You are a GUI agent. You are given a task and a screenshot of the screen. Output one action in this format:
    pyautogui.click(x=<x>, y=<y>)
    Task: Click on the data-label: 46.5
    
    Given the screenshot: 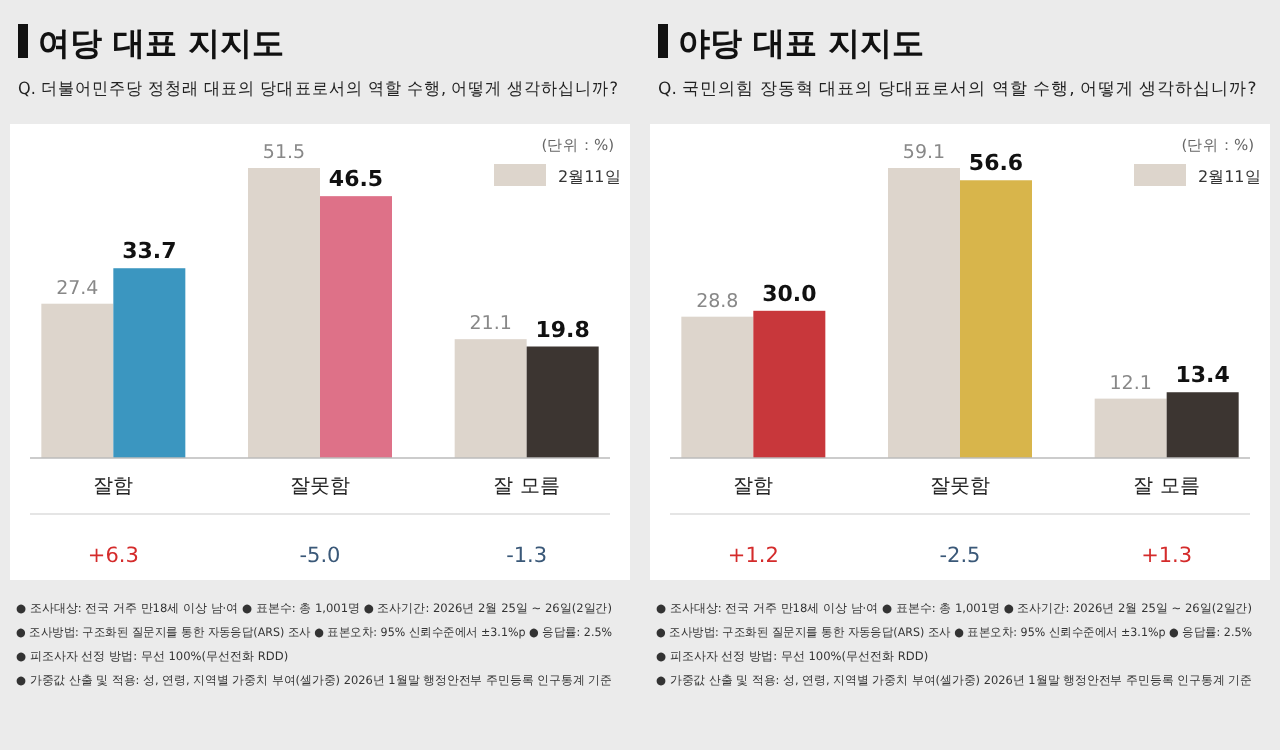 What is the action you would take?
    pyautogui.click(x=356, y=179)
    